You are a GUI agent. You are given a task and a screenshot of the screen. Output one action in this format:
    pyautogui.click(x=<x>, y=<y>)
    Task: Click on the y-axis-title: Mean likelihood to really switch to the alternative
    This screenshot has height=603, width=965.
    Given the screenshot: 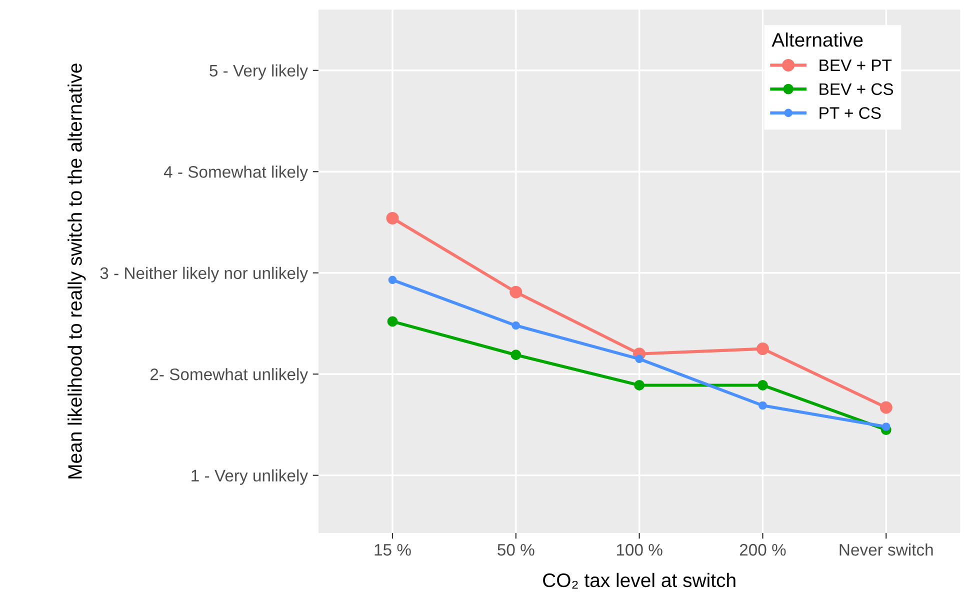 What is the action you would take?
    pyautogui.click(x=77, y=271)
    